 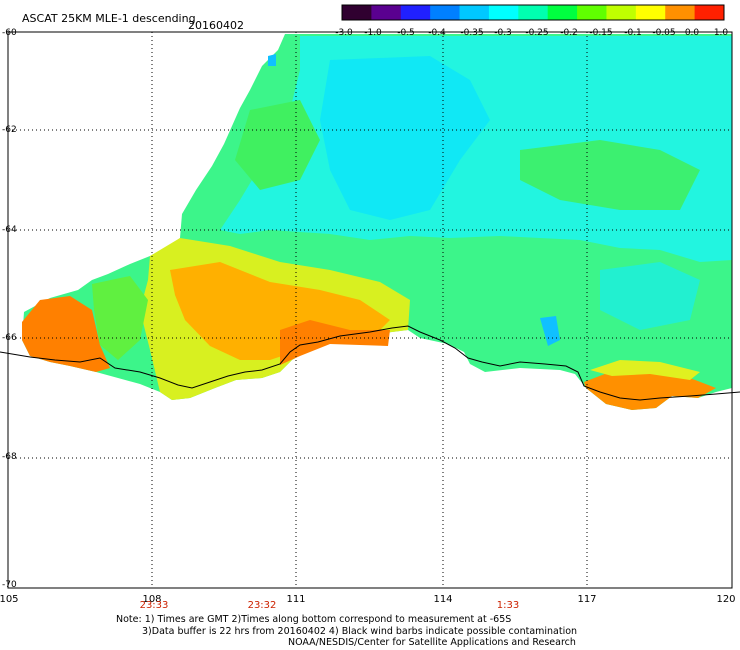 What do you see at coordinates (721, 33) in the screenshot?
I see `colorbar-label: 1.0` at bounding box center [721, 33].